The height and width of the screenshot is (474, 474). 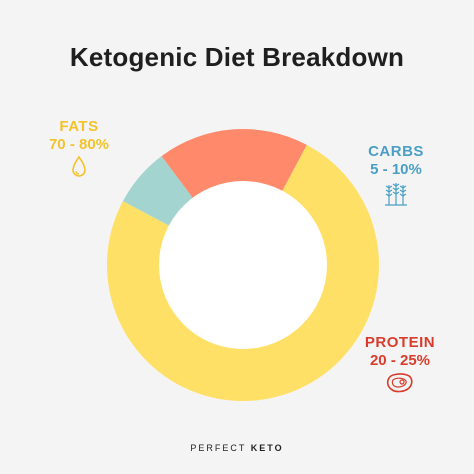 What do you see at coordinates (396, 169) in the screenshot?
I see `carbs-range: 5 - 10%` at bounding box center [396, 169].